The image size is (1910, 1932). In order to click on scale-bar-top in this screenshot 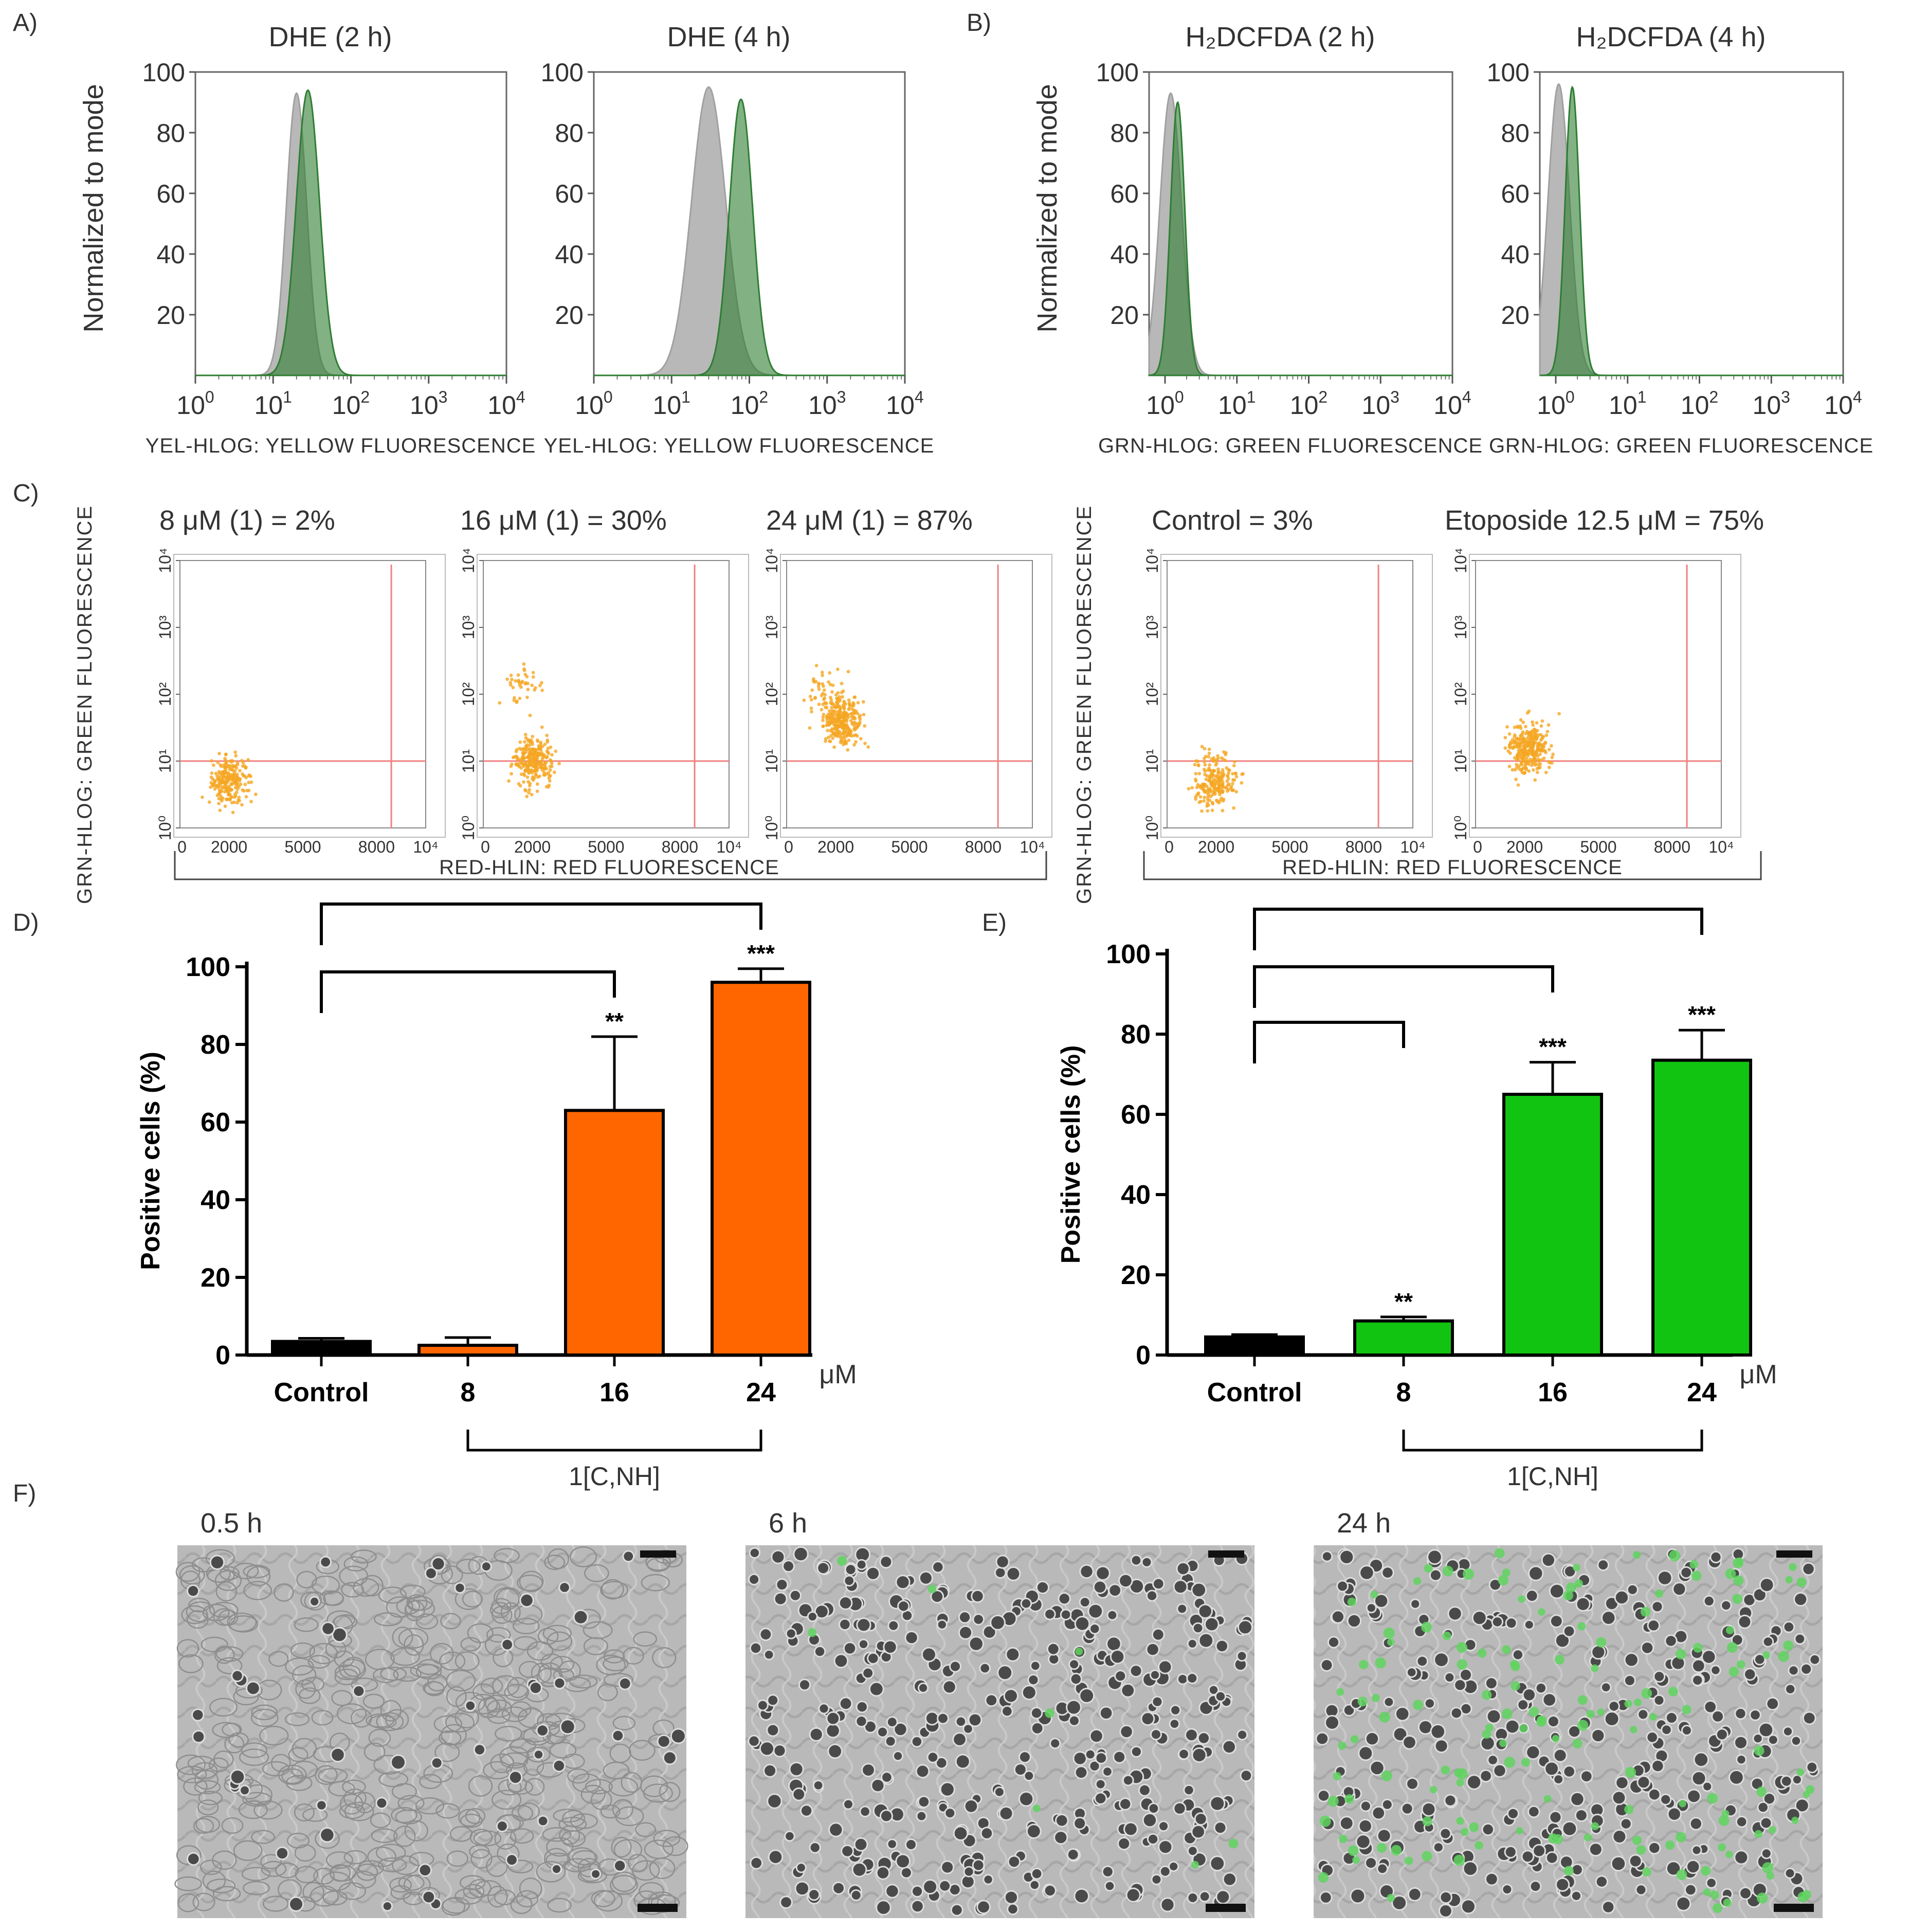, I will do `click(1226, 1554)`.